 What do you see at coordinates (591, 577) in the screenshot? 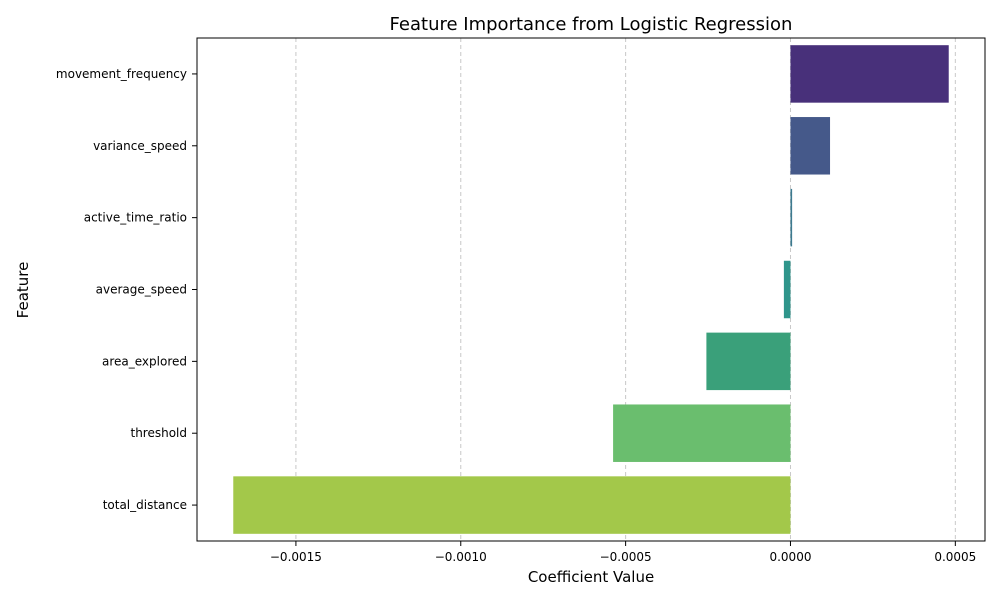
I see `x-axis-label: Coefficient Value` at bounding box center [591, 577].